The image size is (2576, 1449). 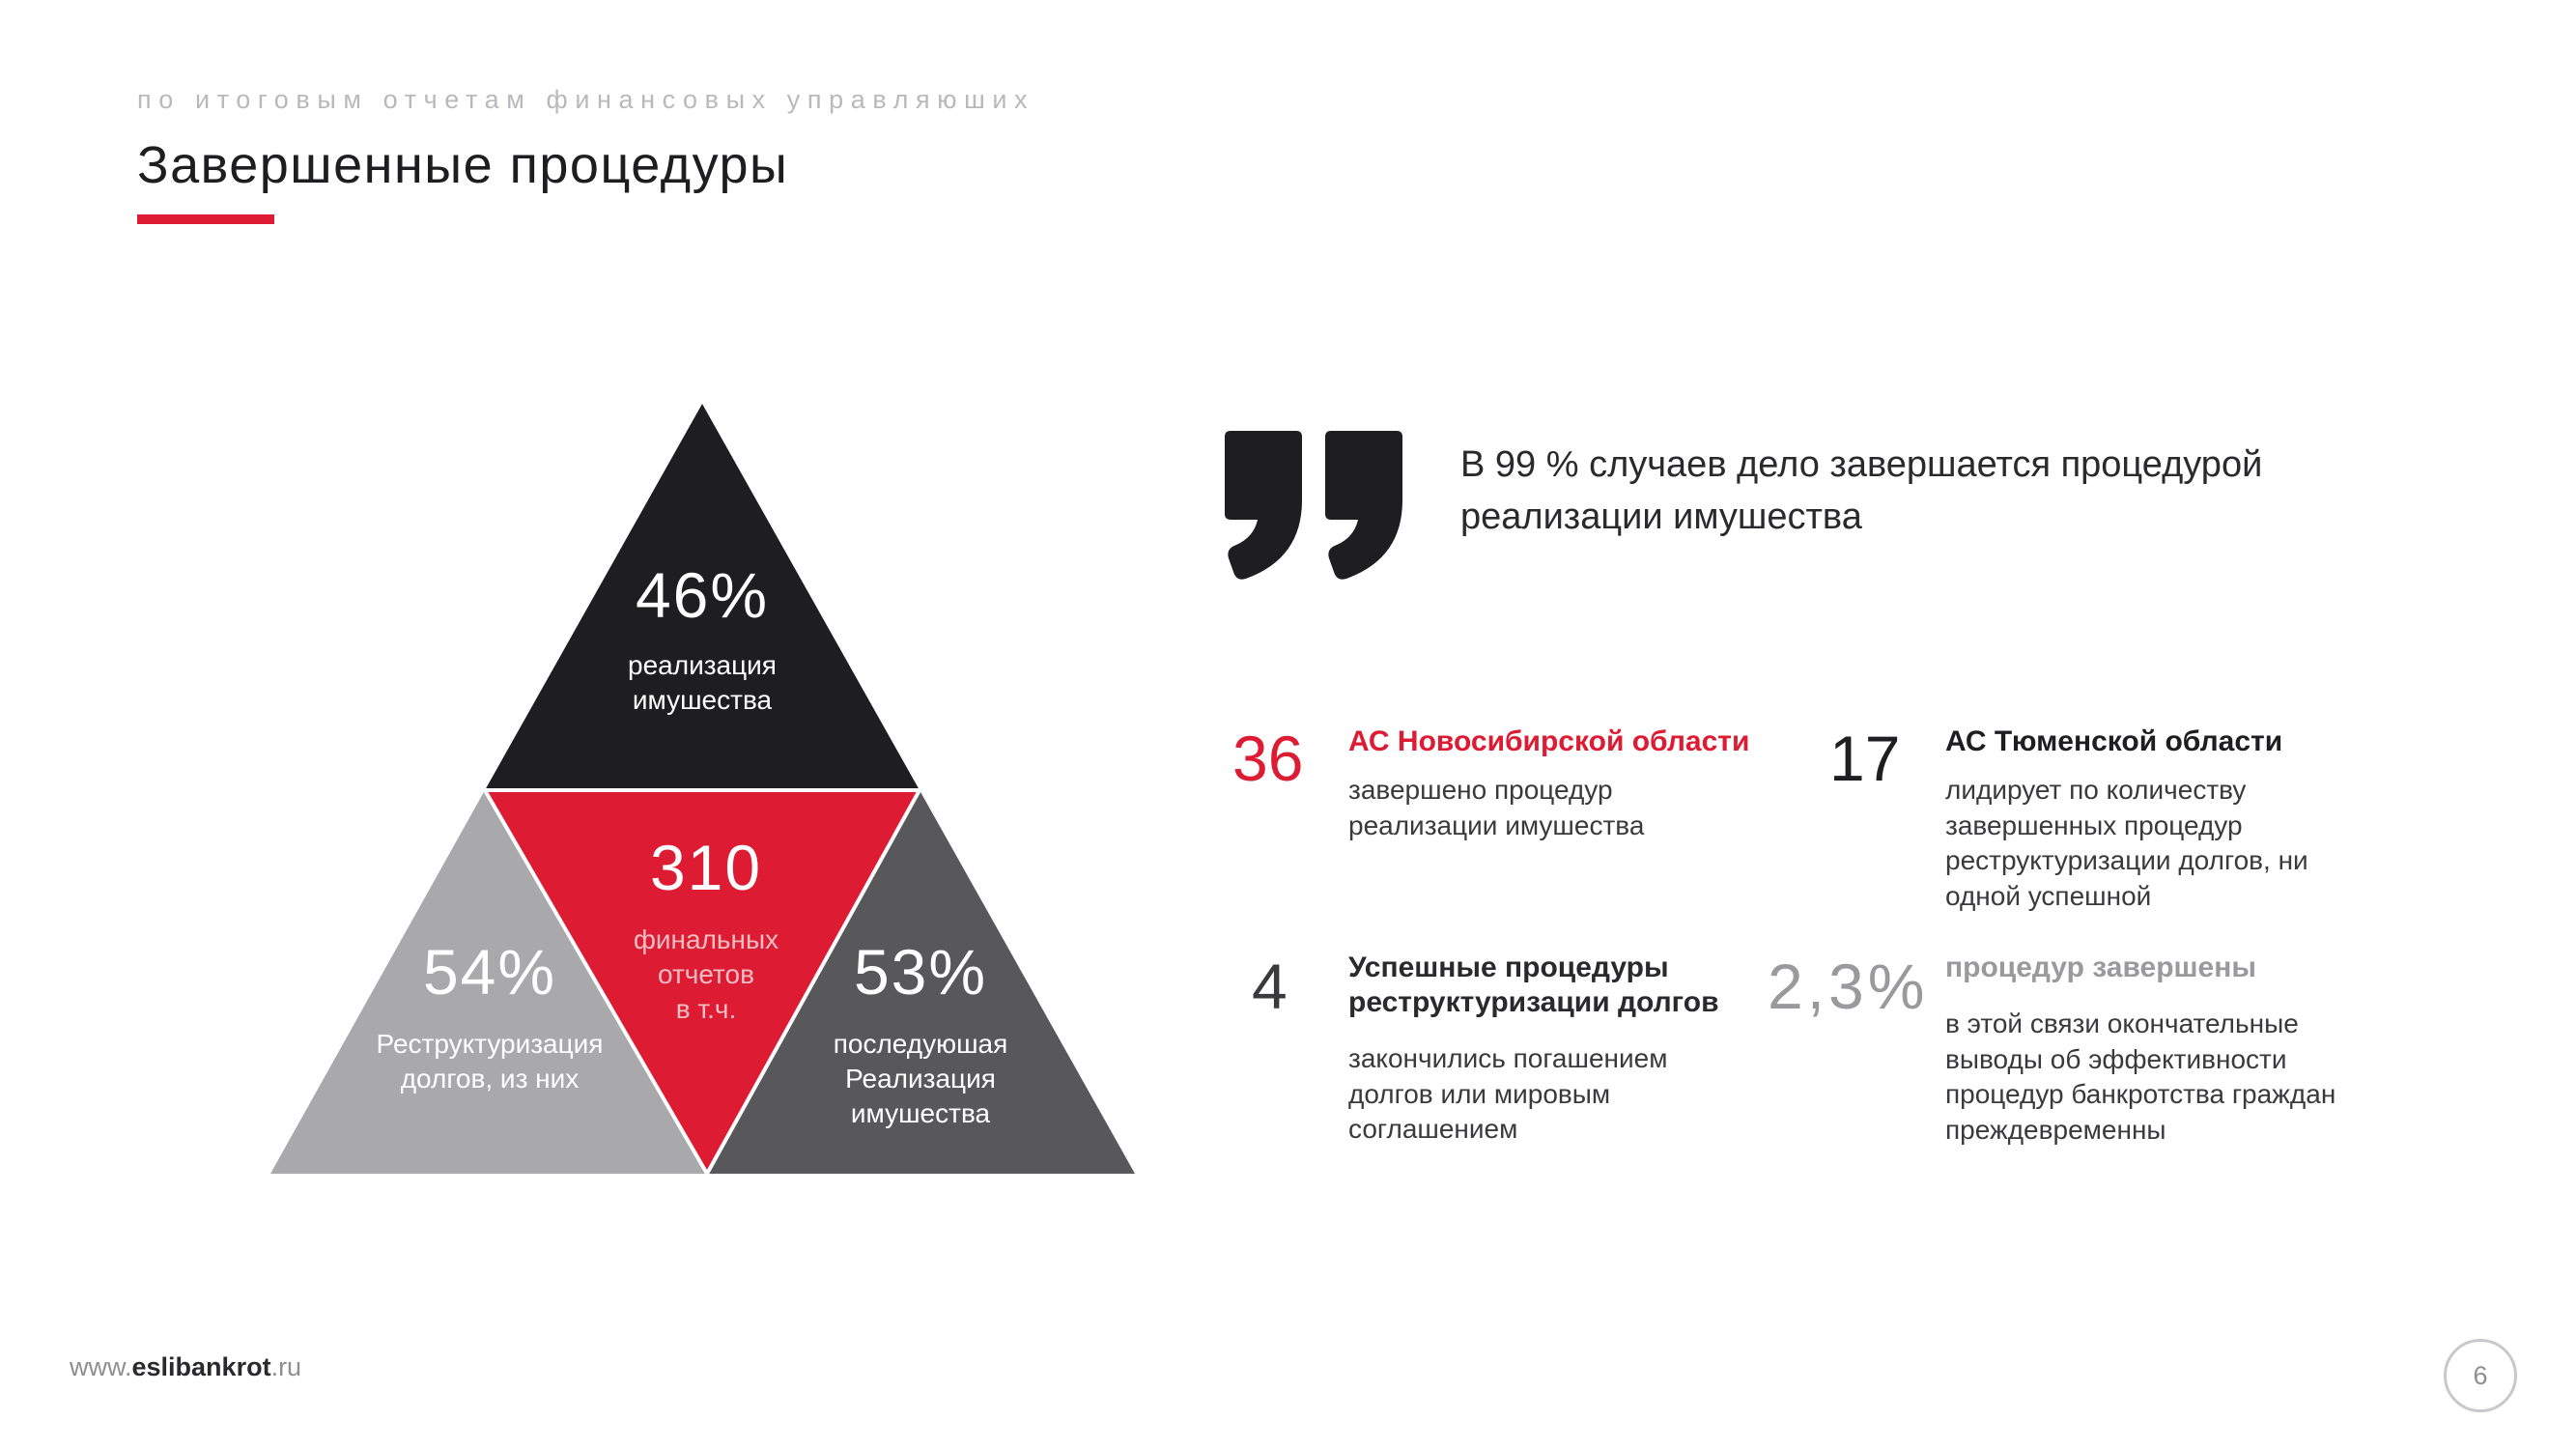 I want to click on pyramid-top-triangle, so click(x=702, y=597).